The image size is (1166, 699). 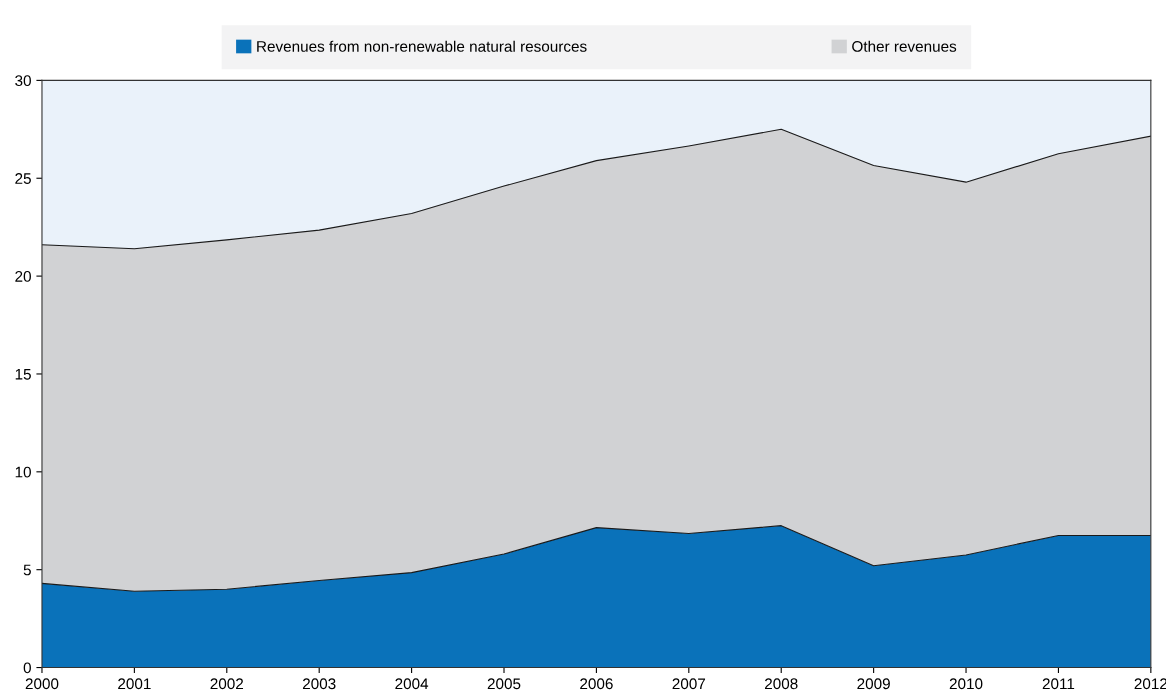 What do you see at coordinates (23, 276) in the screenshot?
I see `y-tick-label: 20` at bounding box center [23, 276].